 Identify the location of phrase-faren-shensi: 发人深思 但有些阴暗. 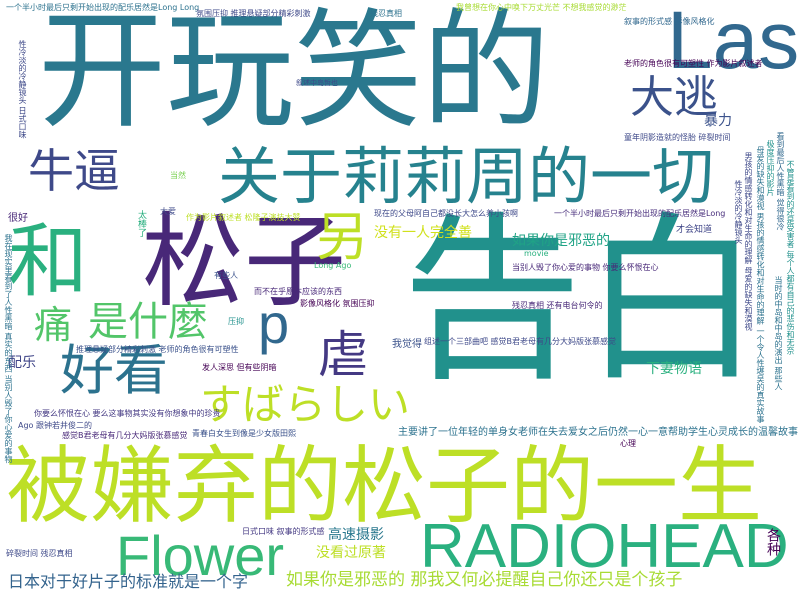
(239, 367).